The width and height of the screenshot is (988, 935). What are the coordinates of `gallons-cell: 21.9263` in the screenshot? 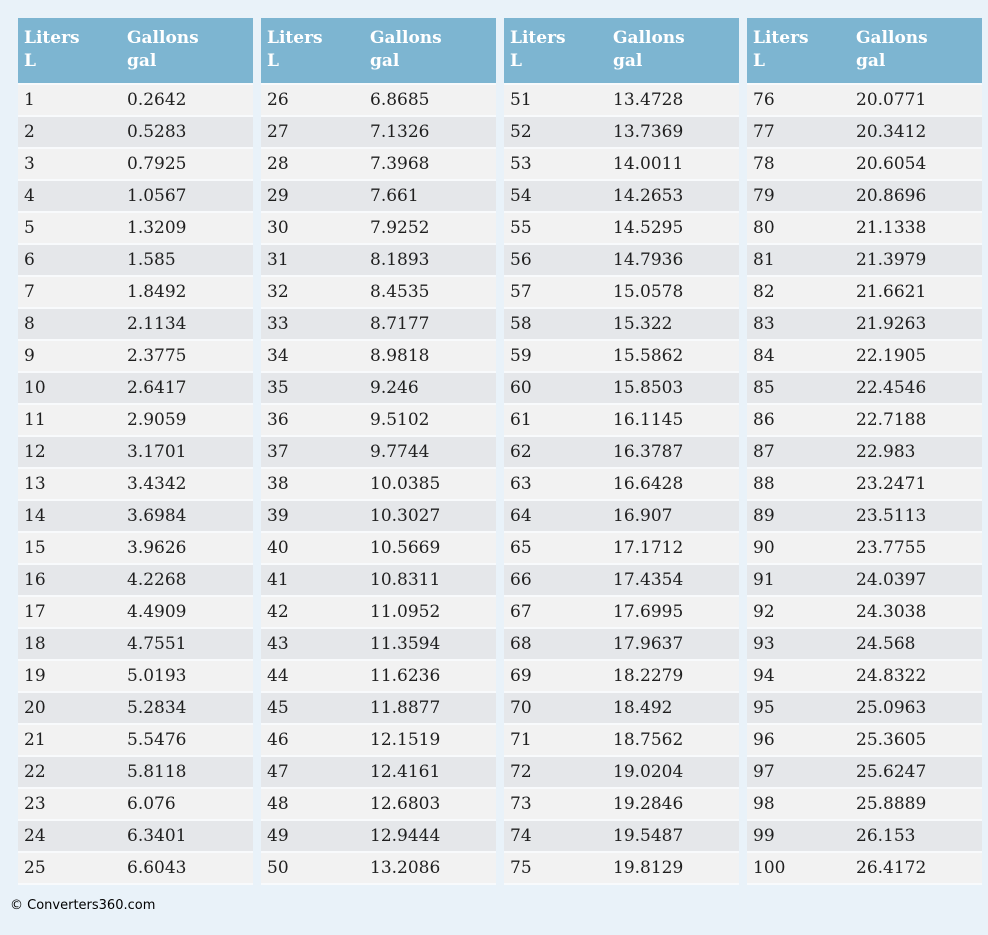 It's located at (917, 324).